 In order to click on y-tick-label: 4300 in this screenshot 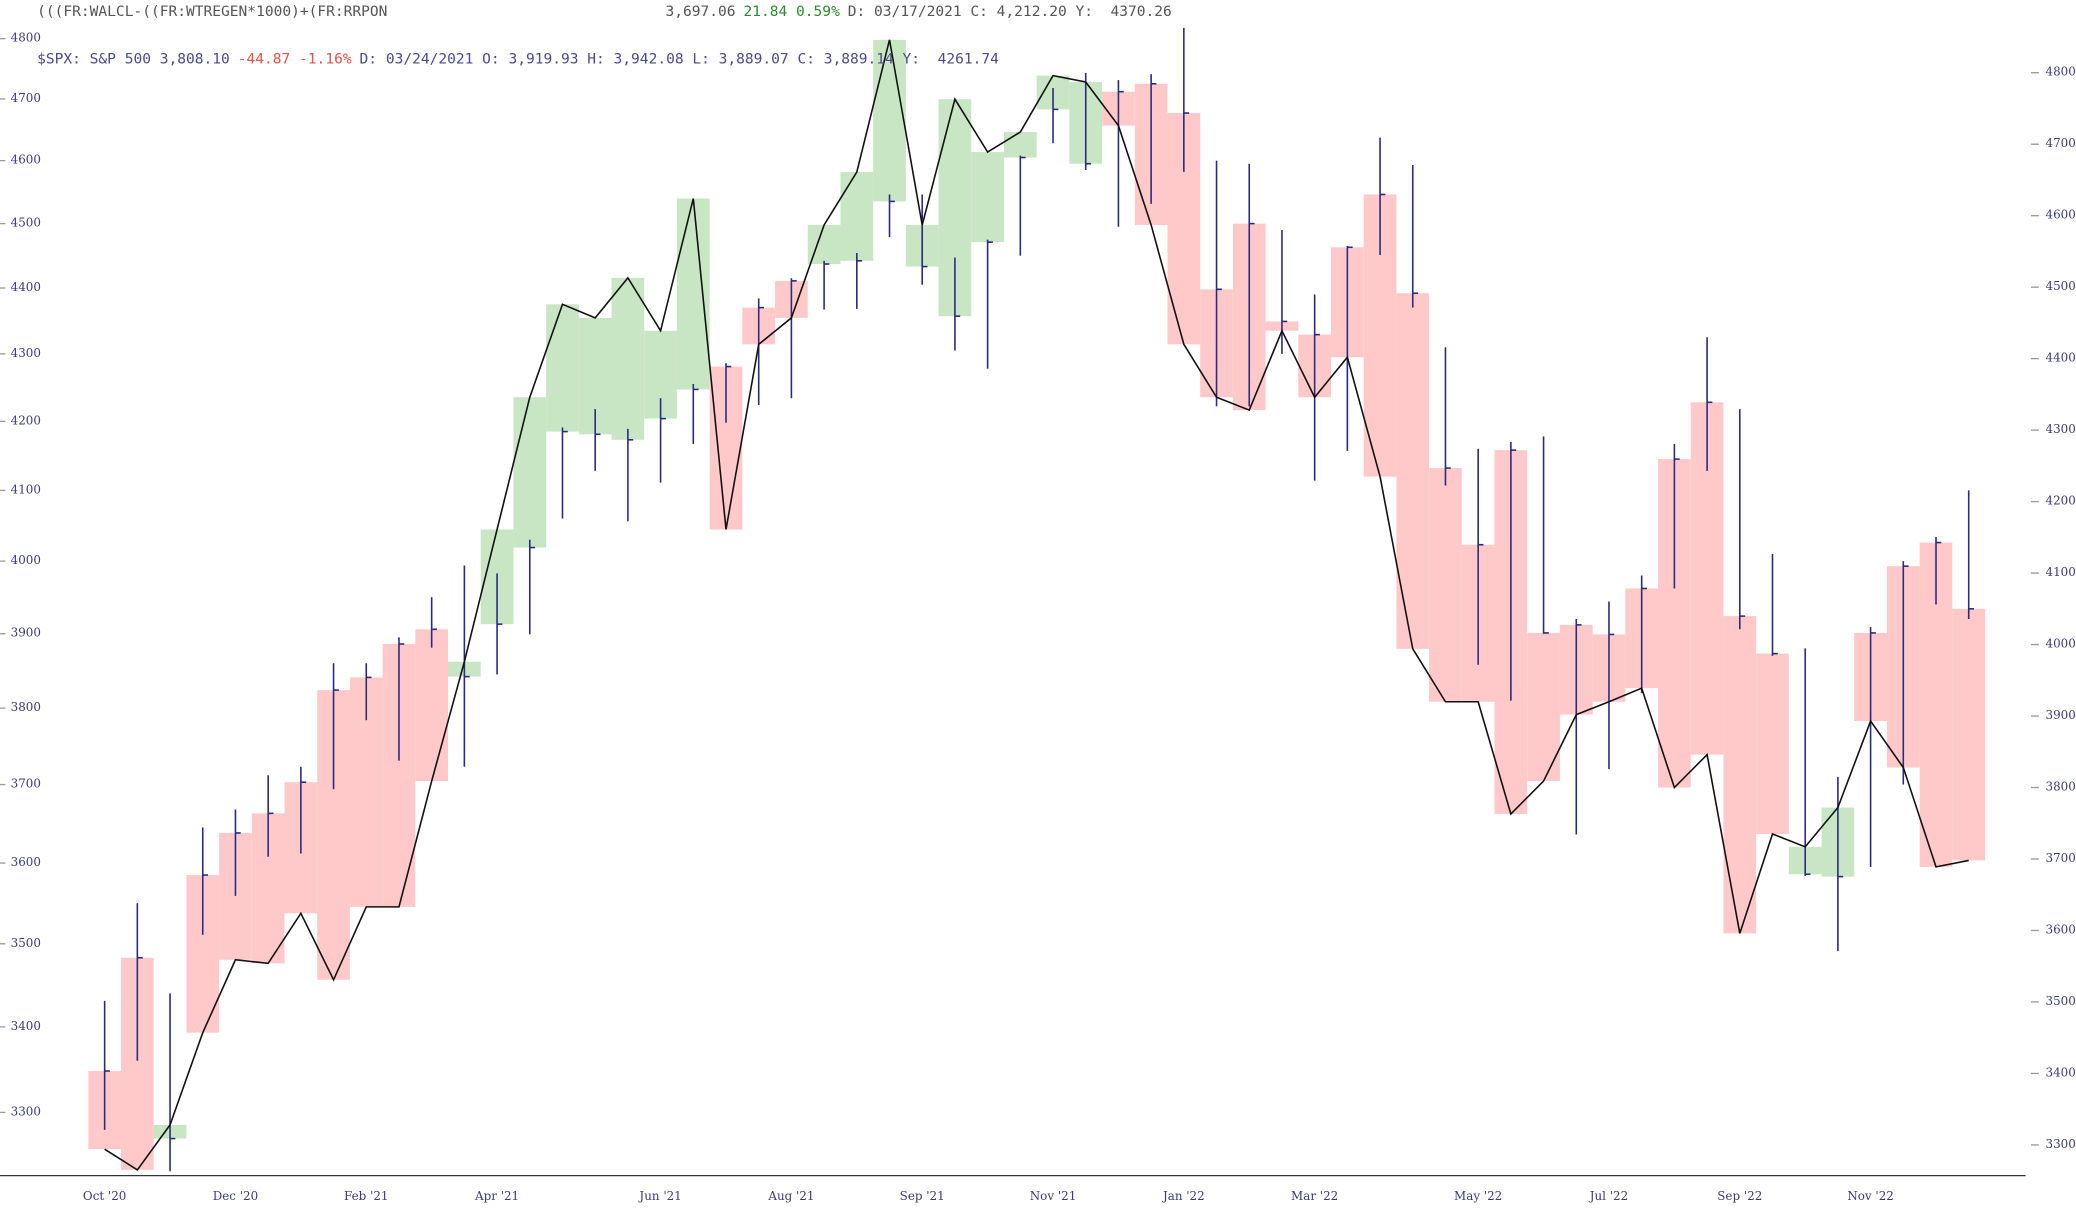, I will do `click(26, 353)`.